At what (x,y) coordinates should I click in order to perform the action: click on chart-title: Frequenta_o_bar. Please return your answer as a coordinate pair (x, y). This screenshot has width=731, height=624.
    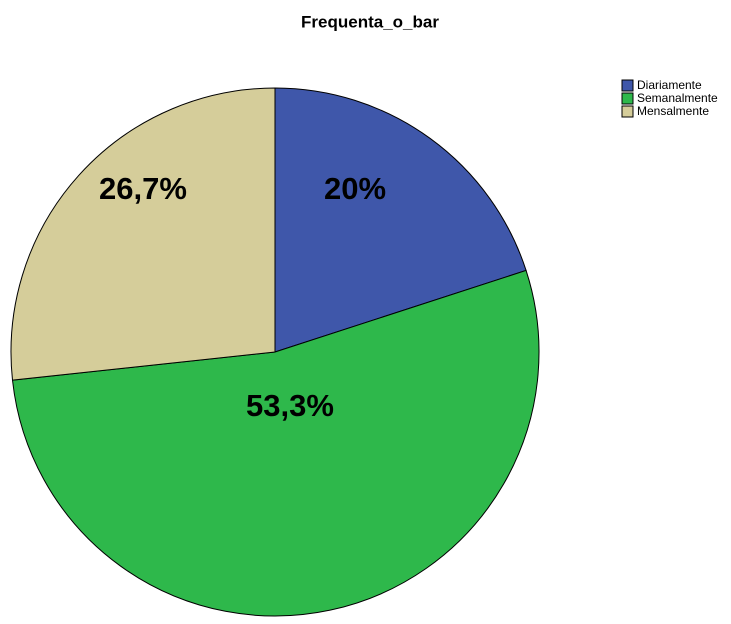
    Looking at the image, I should click on (370, 21).